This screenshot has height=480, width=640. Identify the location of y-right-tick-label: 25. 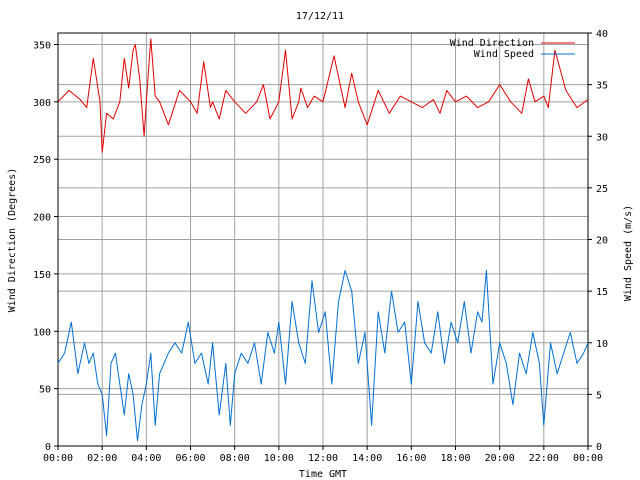
(602, 189).